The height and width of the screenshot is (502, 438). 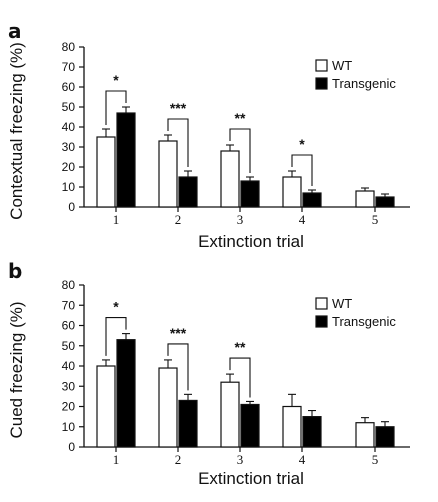 What do you see at coordinates (16, 369) in the screenshot?
I see `y-axis-title: Cued freezing (%)` at bounding box center [16, 369].